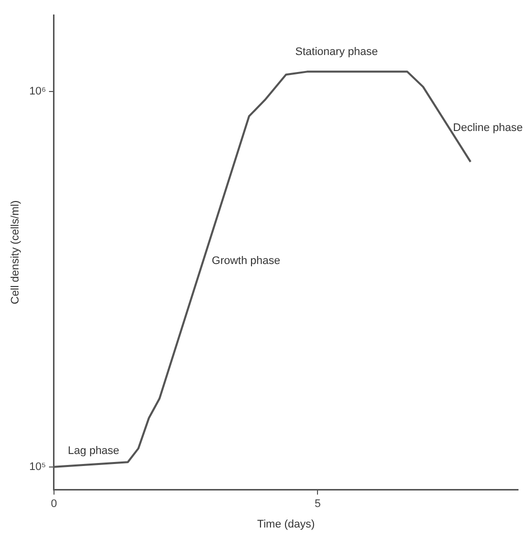 This screenshot has height=540, width=528. Describe the element at coordinates (317, 504) in the screenshot. I see `x-tick-label: 5` at that location.